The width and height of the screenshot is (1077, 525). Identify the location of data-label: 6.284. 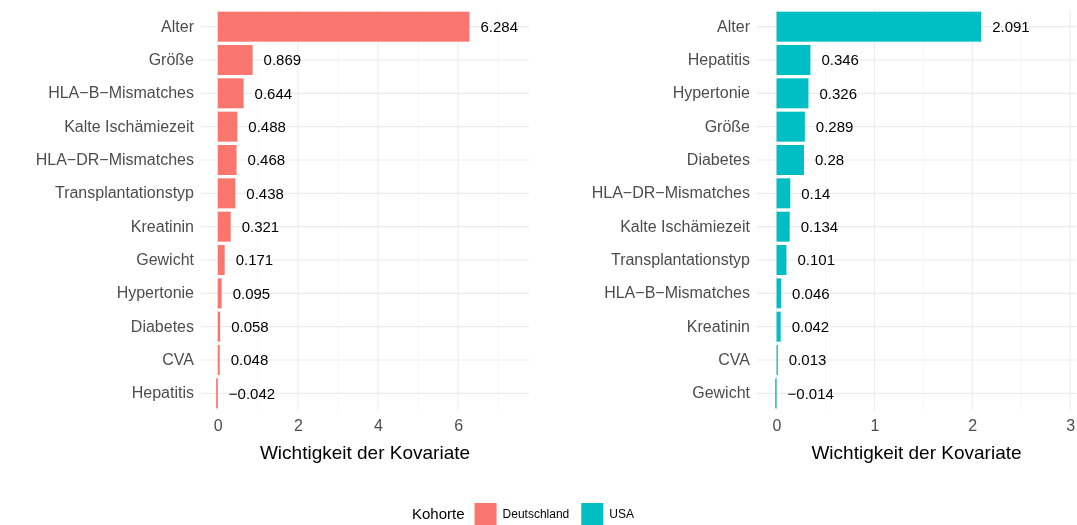
(499, 26).